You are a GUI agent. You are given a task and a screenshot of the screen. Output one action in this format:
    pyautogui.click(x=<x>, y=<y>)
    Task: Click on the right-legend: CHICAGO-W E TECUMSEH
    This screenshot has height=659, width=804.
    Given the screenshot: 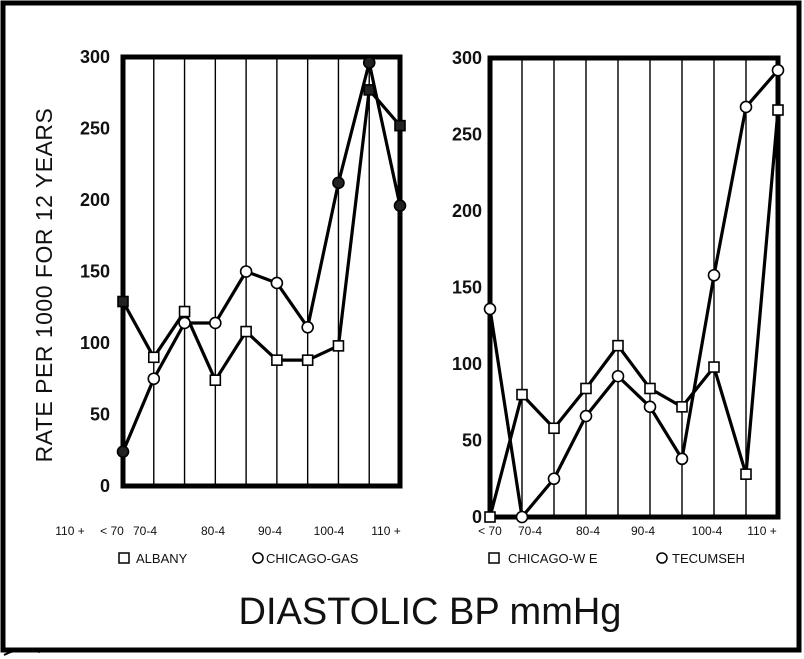 What is the action you would take?
    pyautogui.click(x=616, y=558)
    